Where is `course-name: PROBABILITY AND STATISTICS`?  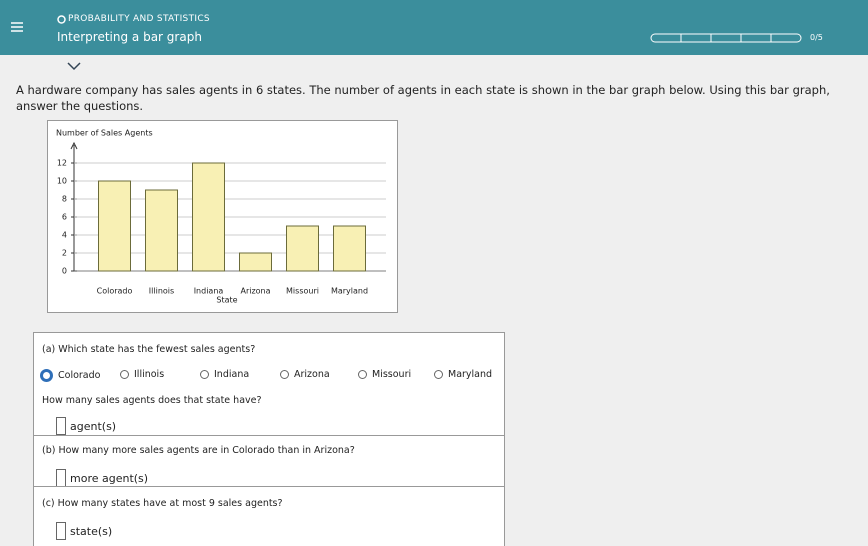 course-name: PROBABILITY AND STATISTICS is located at coordinates (139, 19).